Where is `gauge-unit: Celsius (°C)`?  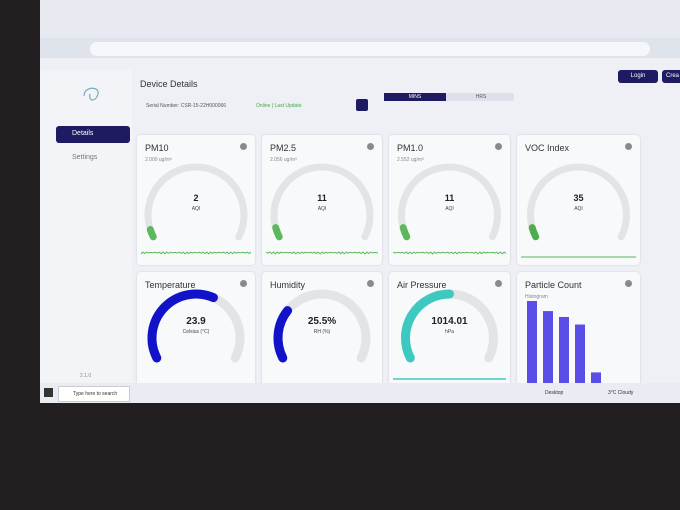
gauge-unit: Celsius (°C) is located at coordinates (196, 332).